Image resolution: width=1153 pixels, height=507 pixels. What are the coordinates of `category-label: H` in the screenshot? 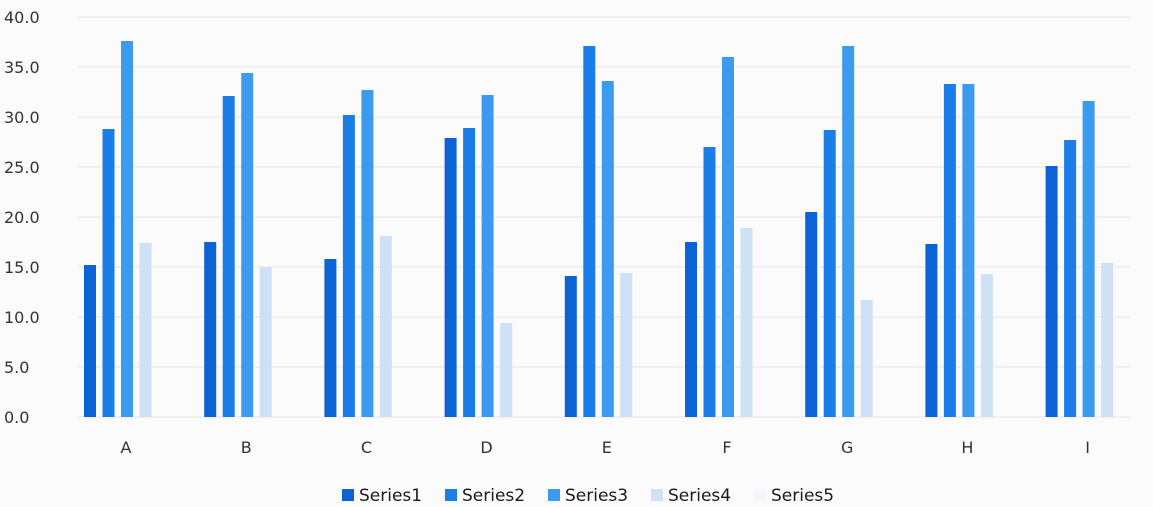 It's located at (967, 447).